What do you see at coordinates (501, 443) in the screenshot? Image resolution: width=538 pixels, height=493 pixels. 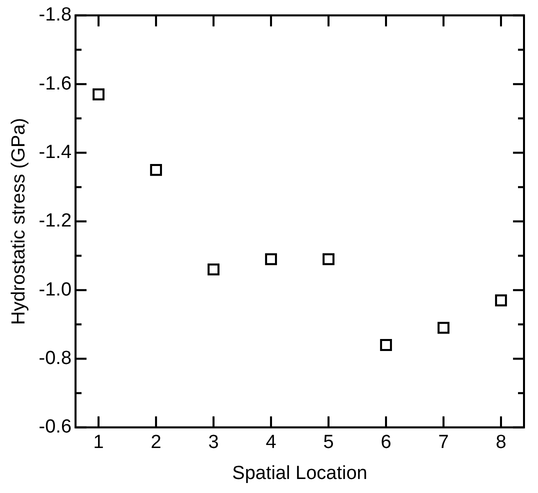 I see `x-tick-label: 8` at bounding box center [501, 443].